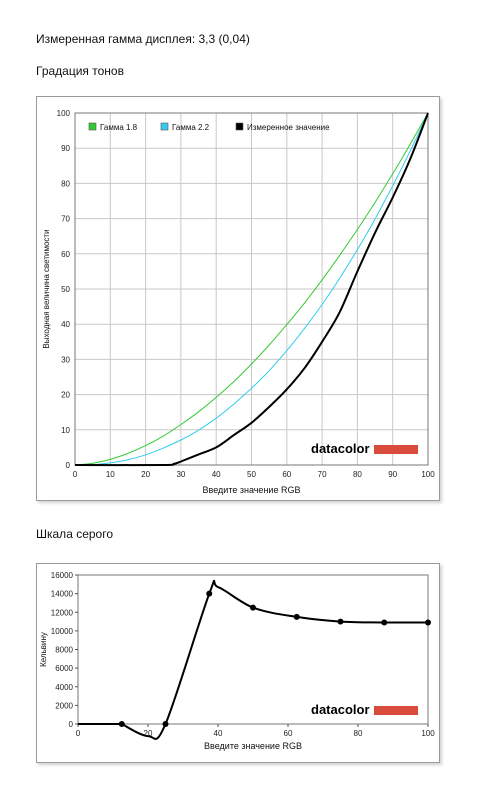  I want to click on legend-item-3: Измеренное значение, so click(282, 127).